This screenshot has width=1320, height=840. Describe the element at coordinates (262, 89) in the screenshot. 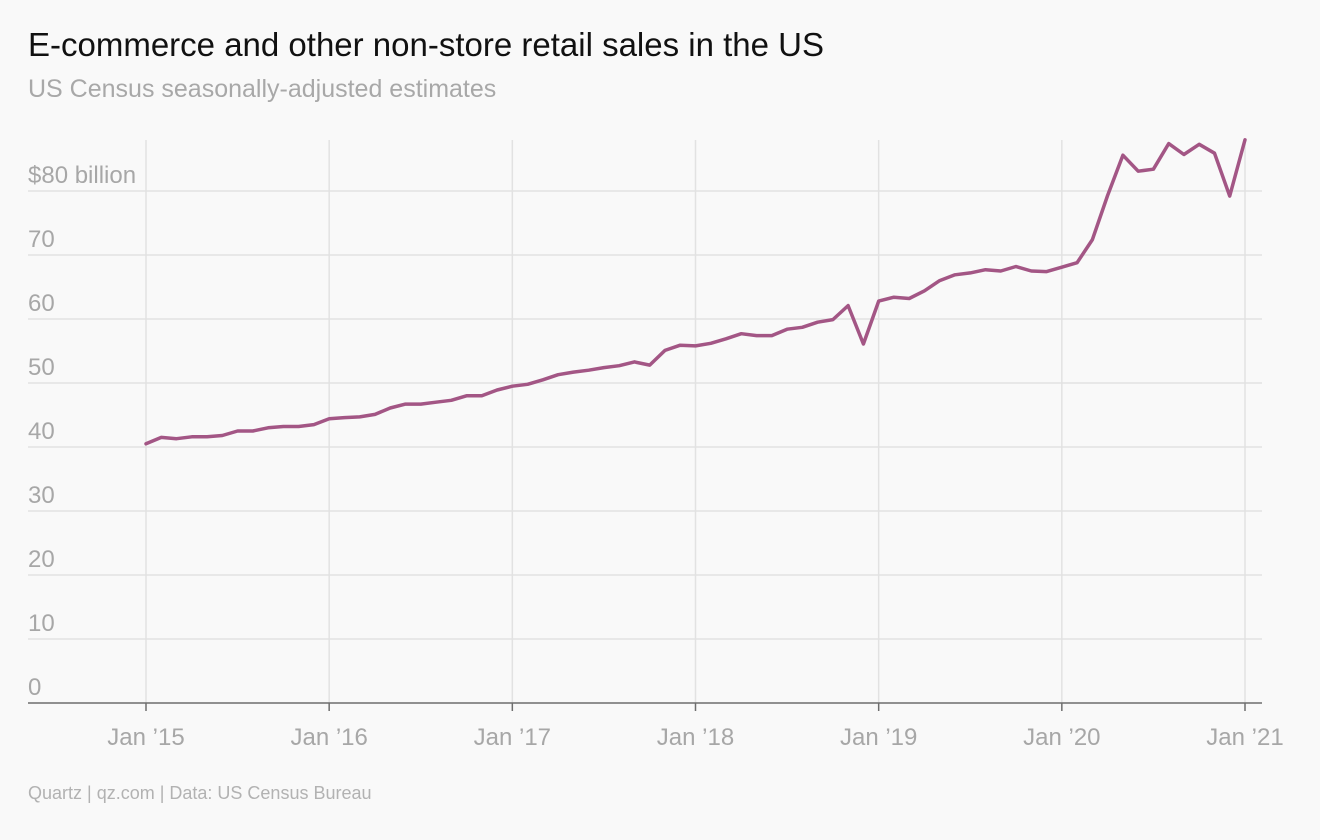

I see `chart-subtitle: US Census seasonally-adjusted estimates` at that location.